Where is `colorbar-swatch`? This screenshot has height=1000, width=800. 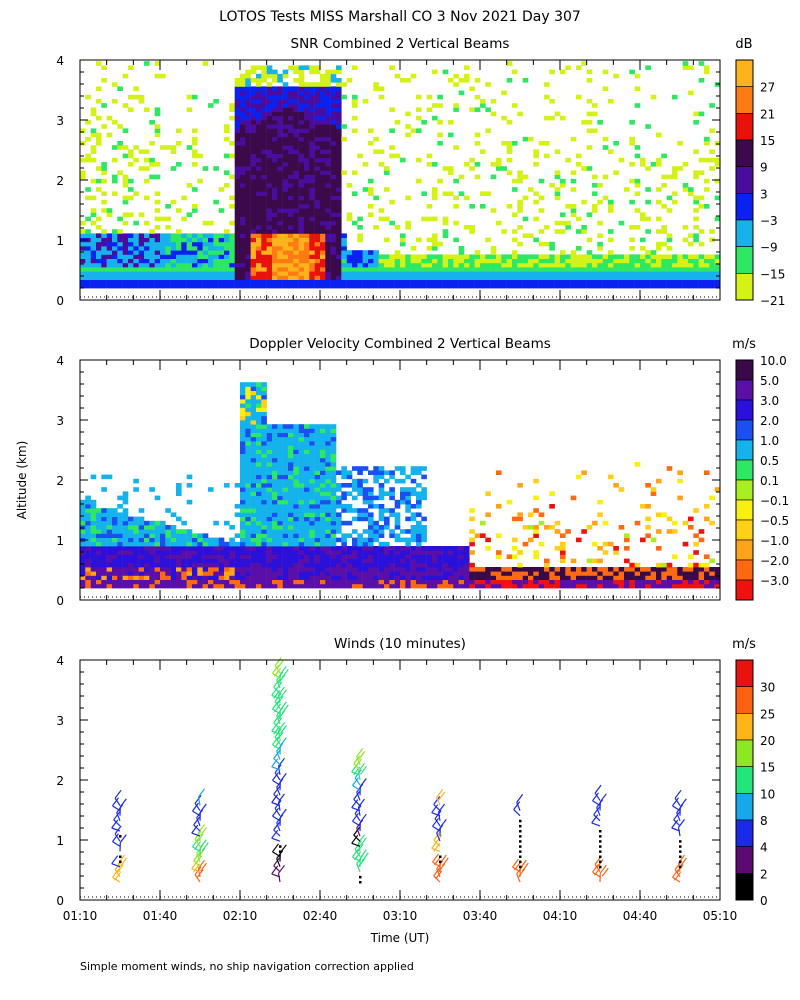
colorbar-swatch is located at coordinates (744, 590).